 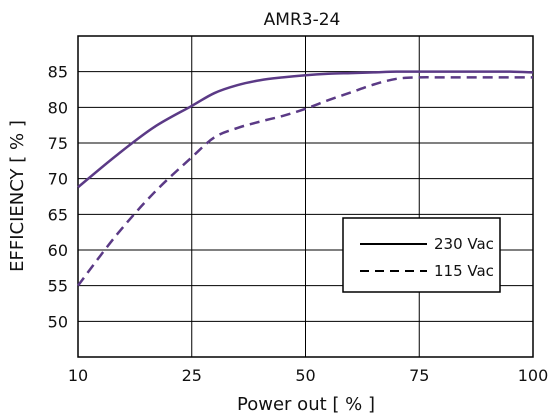 What do you see at coordinates (58, 250) in the screenshot?
I see `y-tick-label: 60` at bounding box center [58, 250].